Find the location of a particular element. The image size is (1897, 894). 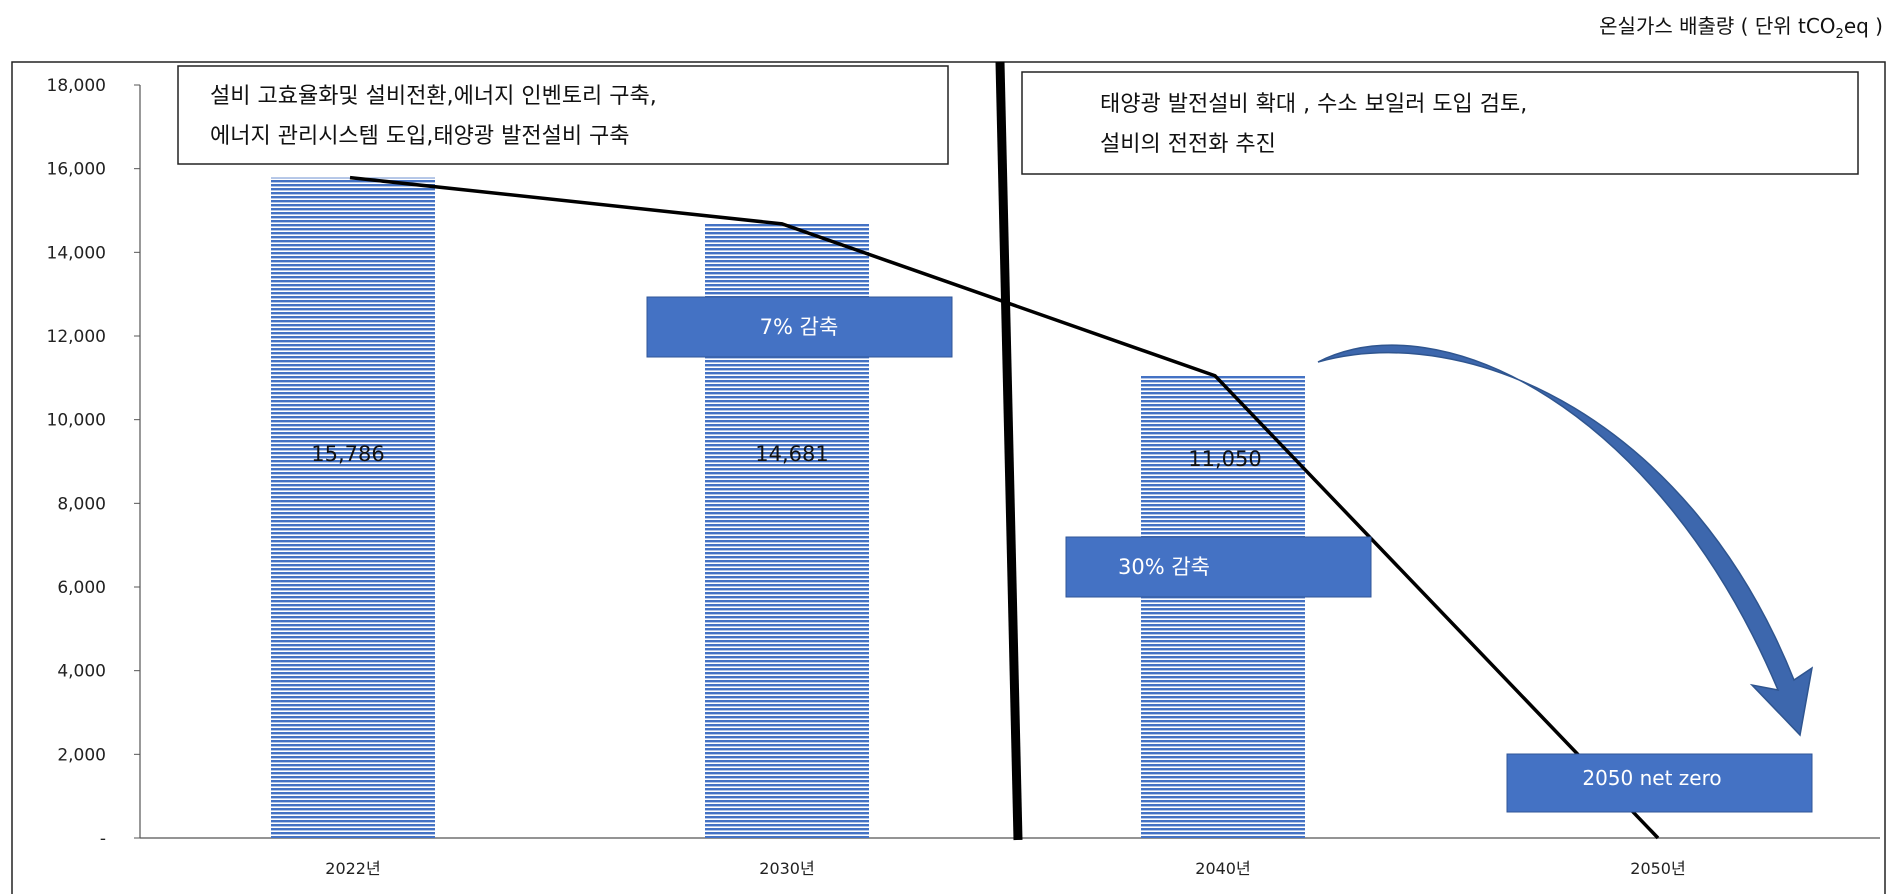

unit-label-prefix: 온실가스 배출량 ( 단위 tCO is located at coordinates (1717, 26).